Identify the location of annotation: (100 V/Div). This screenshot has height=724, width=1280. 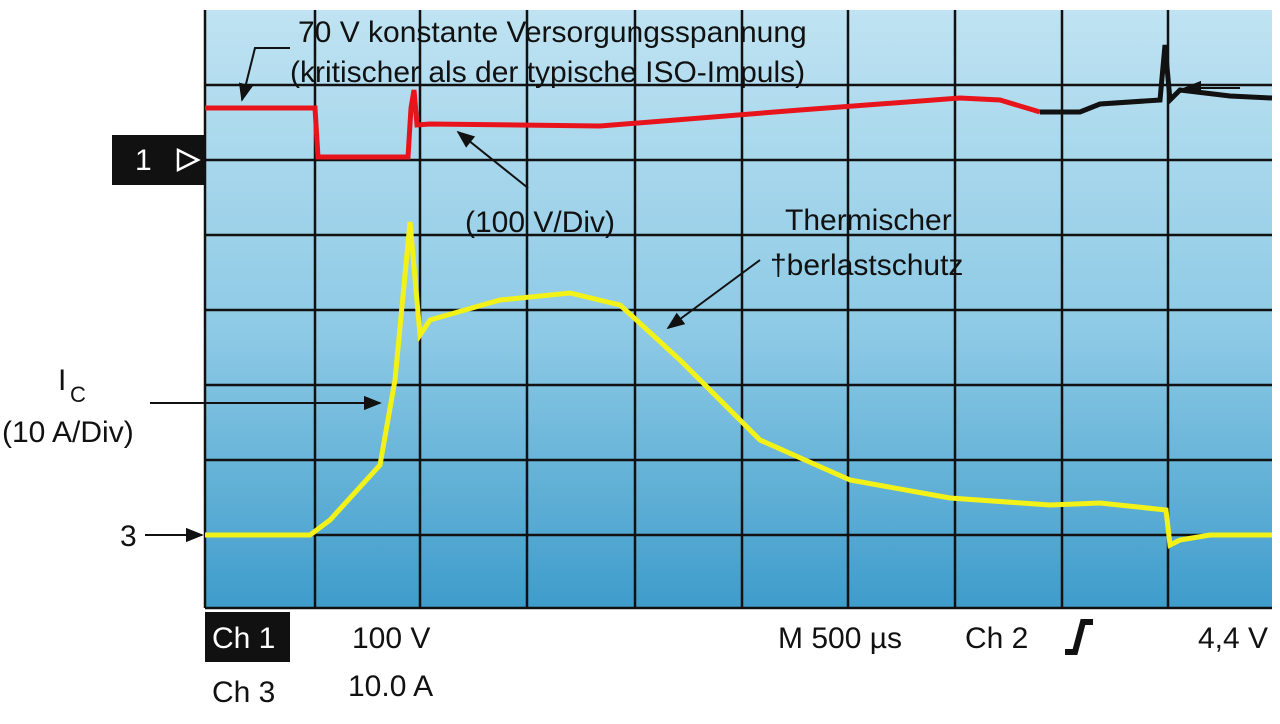
(540, 222).